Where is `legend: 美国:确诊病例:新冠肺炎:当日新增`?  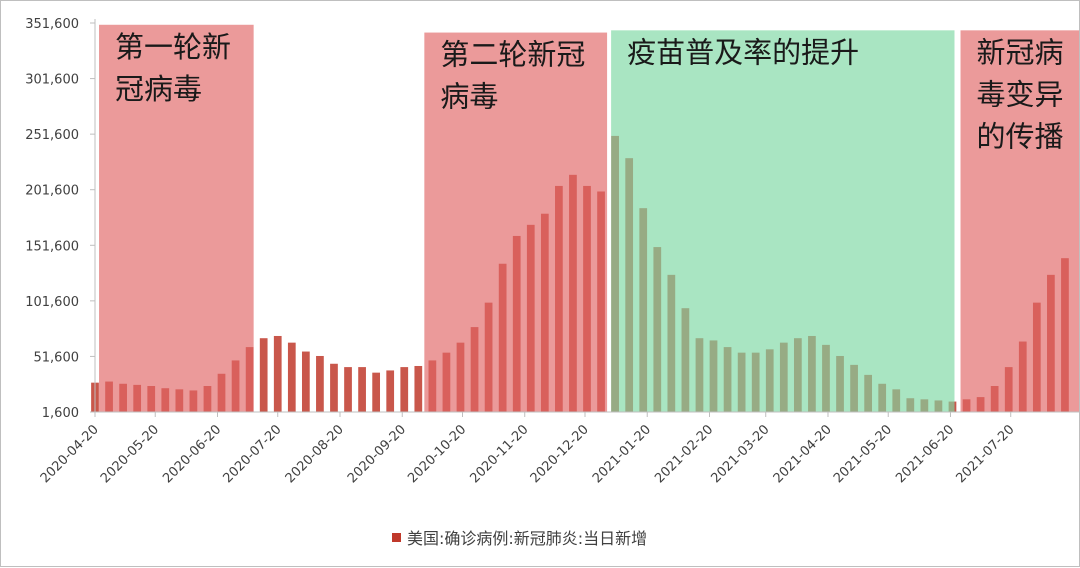
legend: 美国:确诊病例:新冠肺炎:当日新增 is located at coordinates (520, 537).